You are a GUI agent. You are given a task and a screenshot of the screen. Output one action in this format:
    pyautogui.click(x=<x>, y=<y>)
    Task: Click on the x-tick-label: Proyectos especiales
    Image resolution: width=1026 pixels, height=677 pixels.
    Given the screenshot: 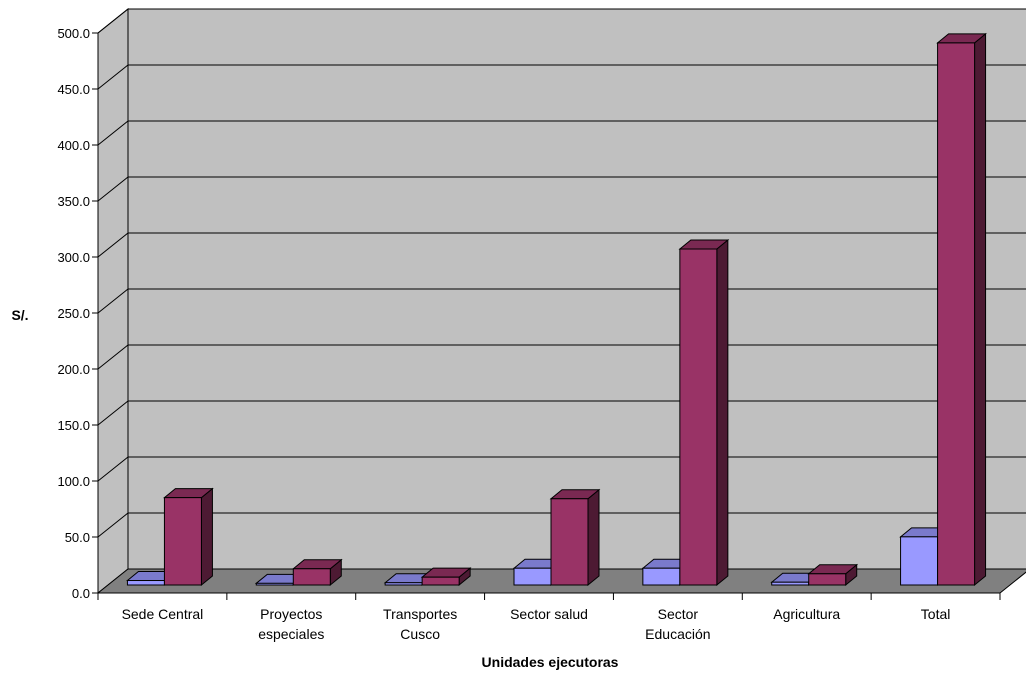 What is the action you would take?
    pyautogui.click(x=291, y=624)
    